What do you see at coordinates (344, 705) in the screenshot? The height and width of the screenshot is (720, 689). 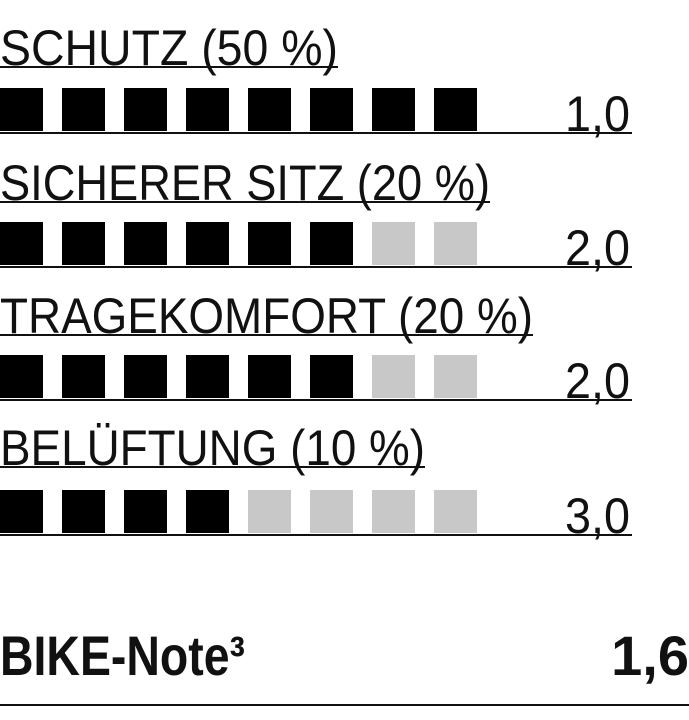 I see `total-underline` at bounding box center [344, 705].